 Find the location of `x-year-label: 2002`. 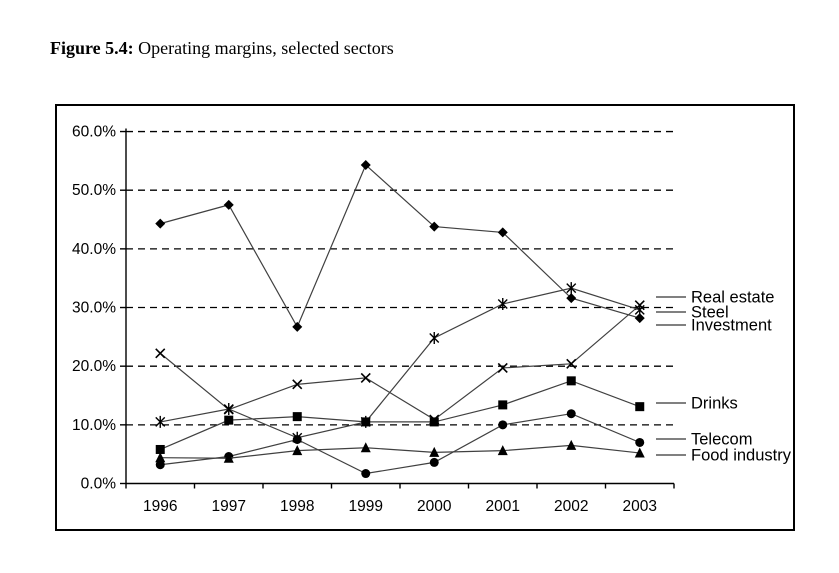

x-year-label: 2002 is located at coordinates (571, 506).